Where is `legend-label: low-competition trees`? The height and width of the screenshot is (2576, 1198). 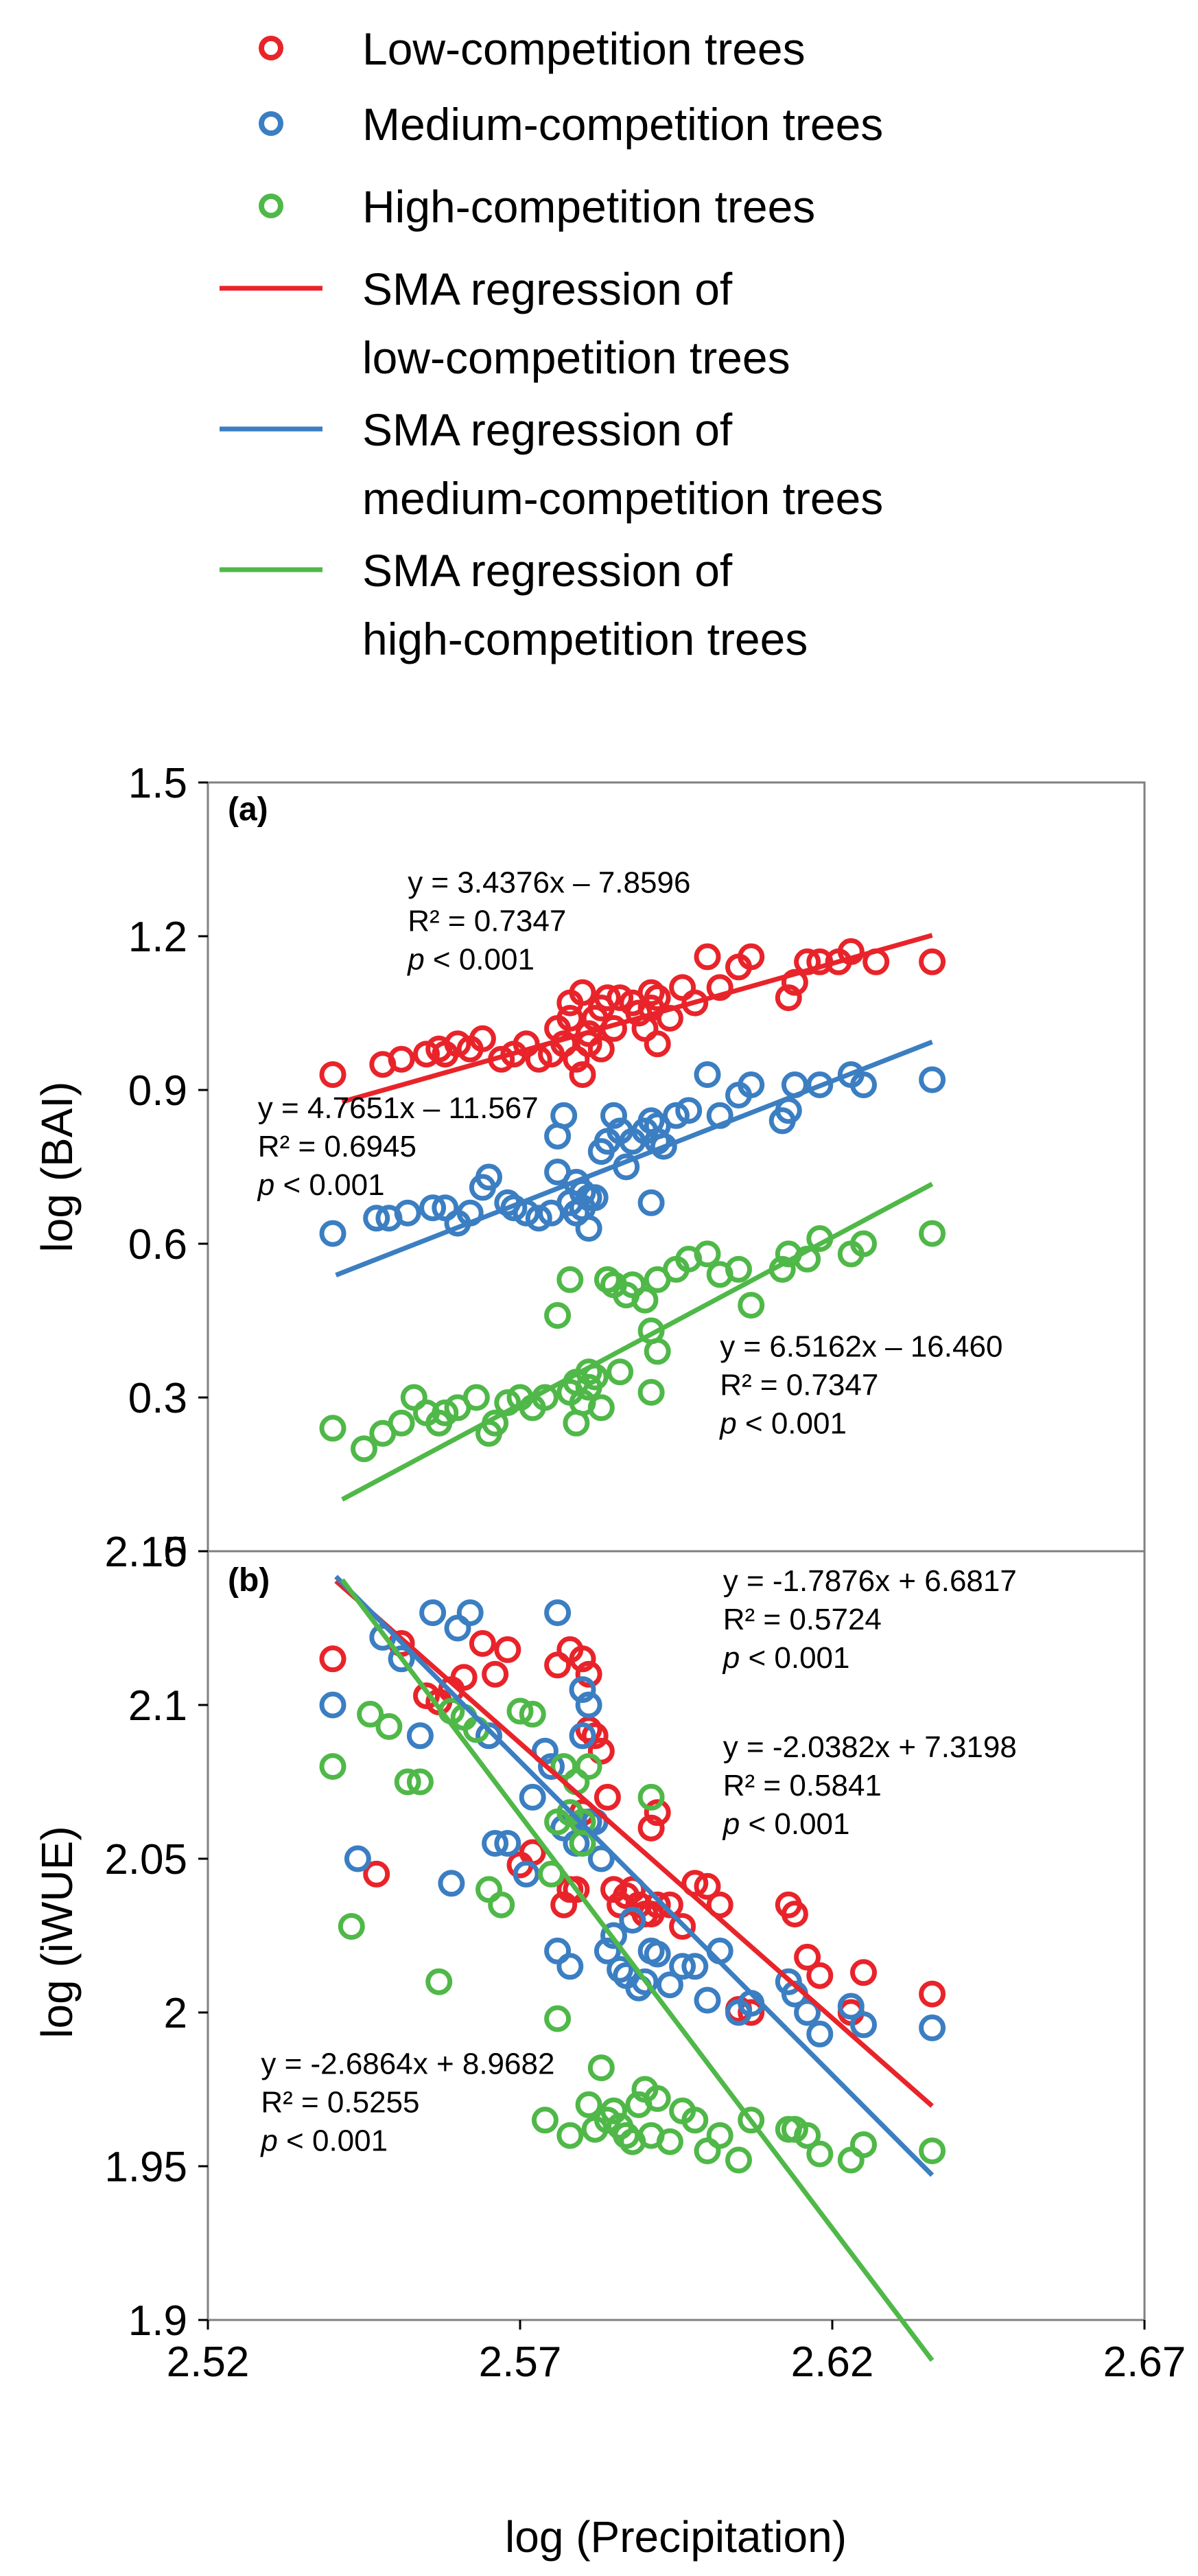
legend-label: low-competition trees is located at coordinates (576, 357).